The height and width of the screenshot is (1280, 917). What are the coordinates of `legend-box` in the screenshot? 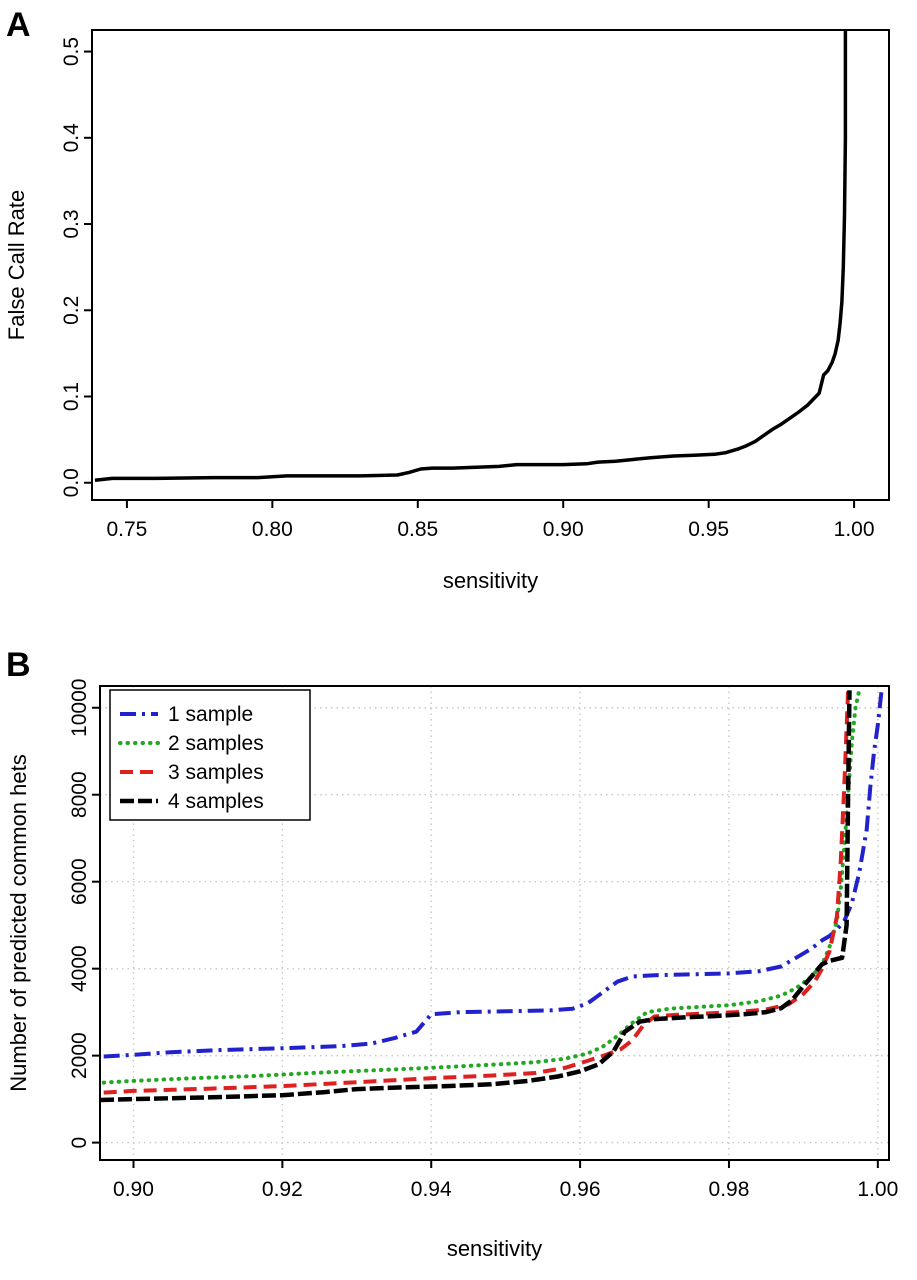 It's located at (210, 755).